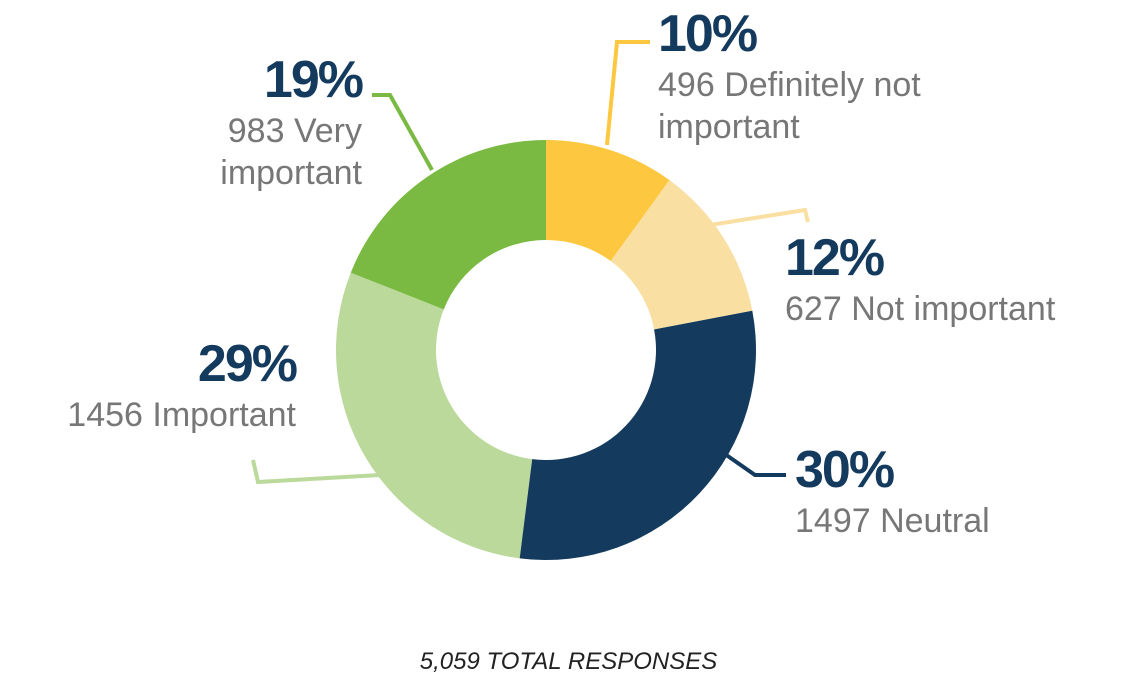 The image size is (1137, 680). I want to click on category-label: 1456 Important, so click(148, 415).